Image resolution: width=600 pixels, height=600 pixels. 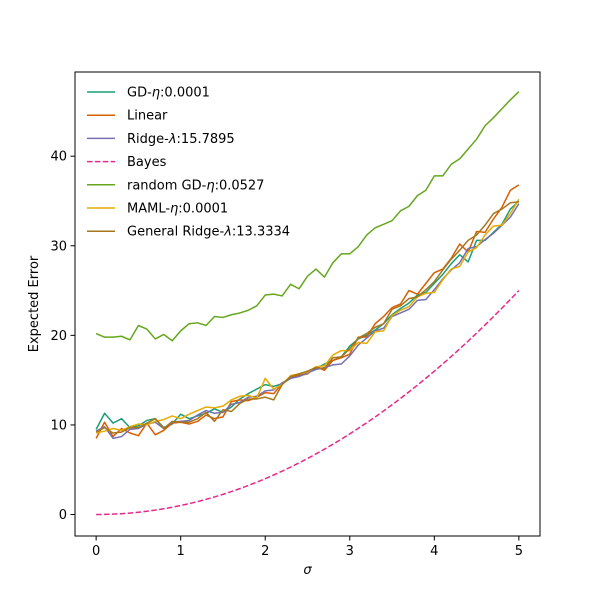 What do you see at coordinates (307, 570) in the screenshot?
I see `x-axis-label: σ` at bounding box center [307, 570].